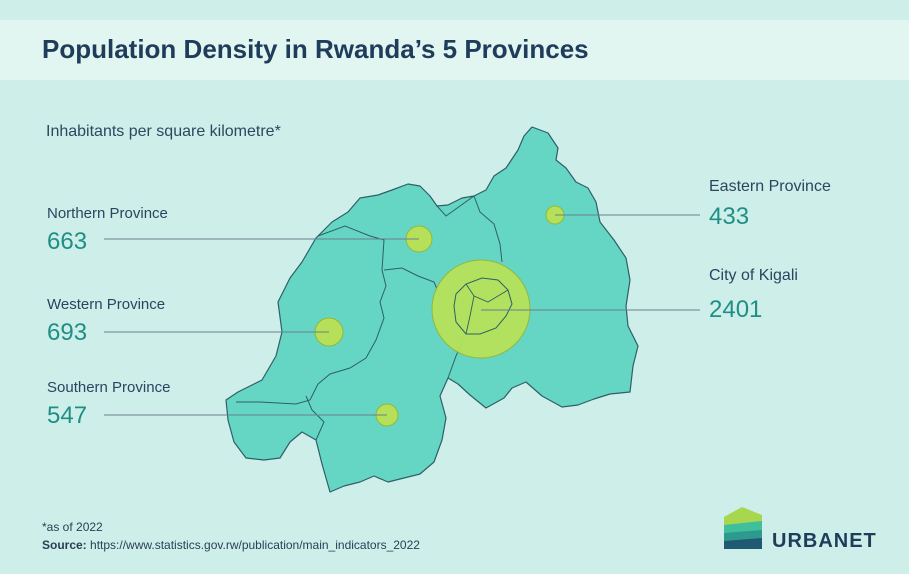 Image resolution: width=909 pixels, height=574 pixels. What do you see at coordinates (743, 528) in the screenshot?
I see `urbanet-logo-icon` at bounding box center [743, 528].